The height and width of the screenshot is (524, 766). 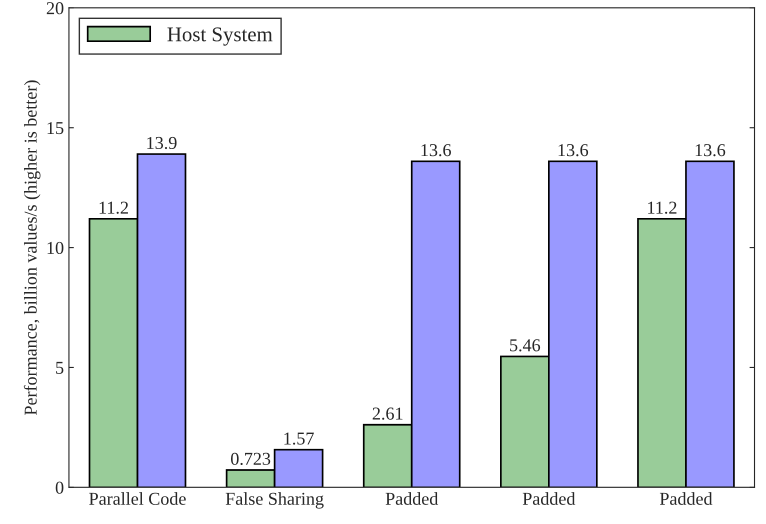 I want to click on y-tick-label: 0, so click(x=60, y=488).